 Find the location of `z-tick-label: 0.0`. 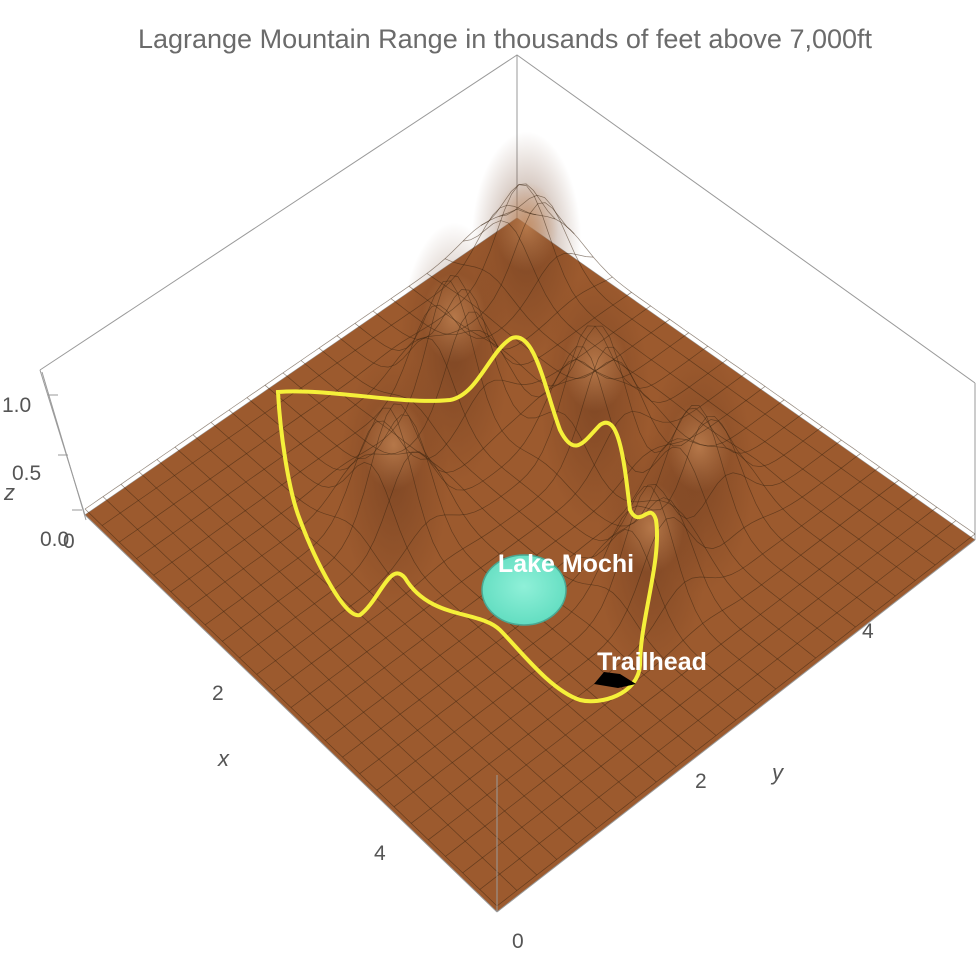

z-tick-label: 0.0 is located at coordinates (54, 539).